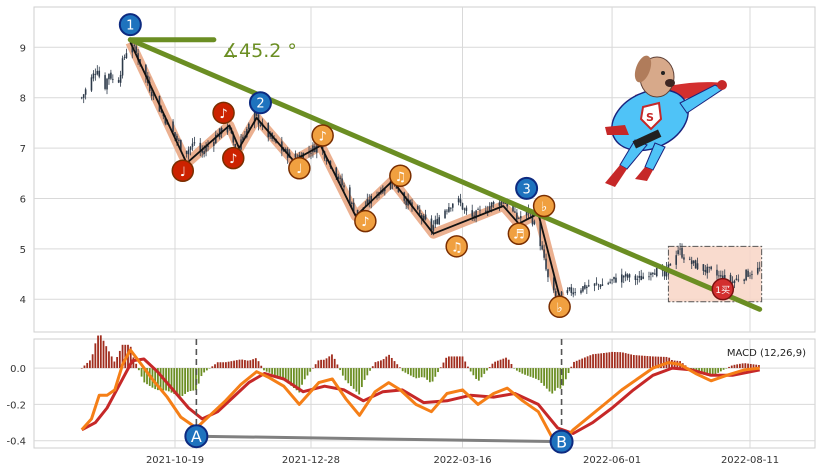  Describe the element at coordinates (183, 172) in the screenshot. I see `note-marker-glyph: ♩` at that location.